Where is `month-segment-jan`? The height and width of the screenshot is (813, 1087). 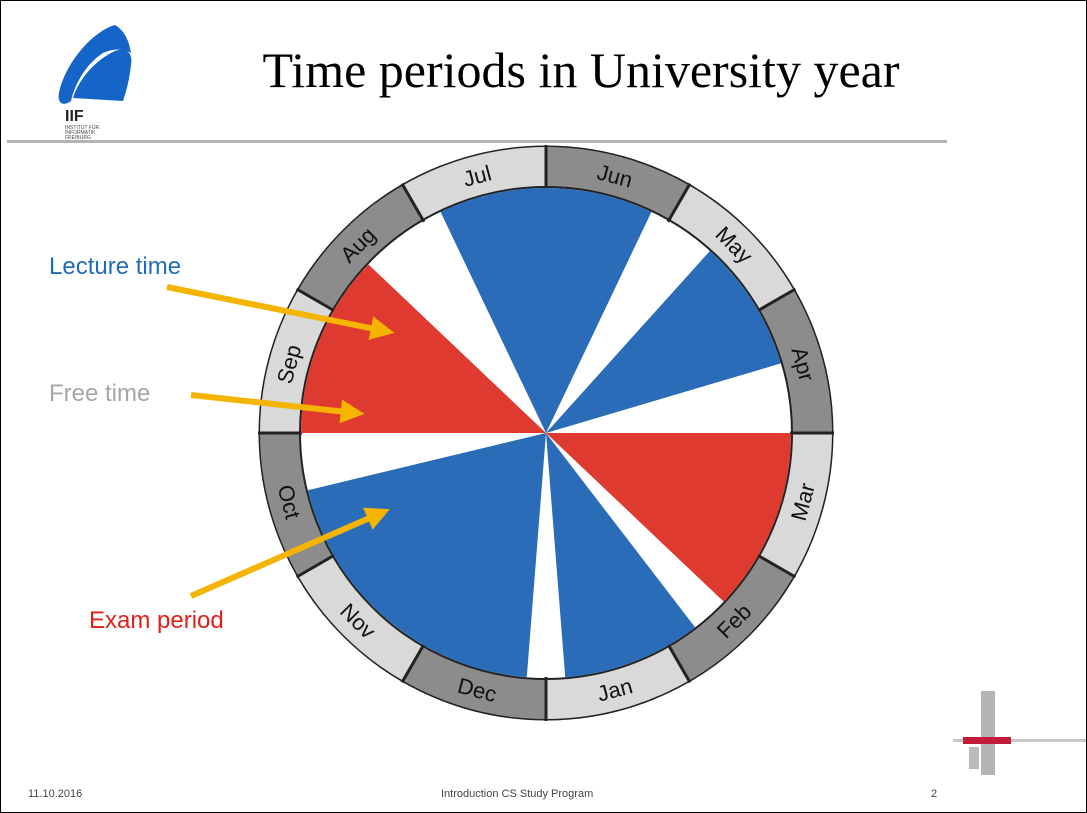
month-segment-jan is located at coordinates (617, 682).